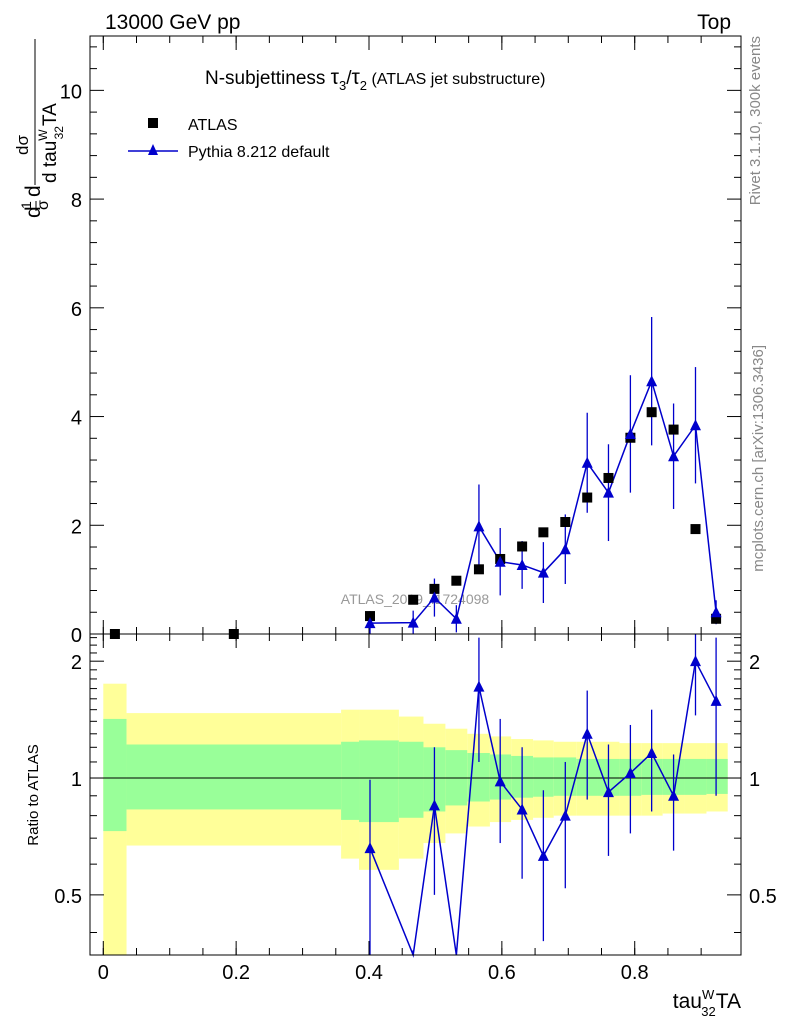  Describe the element at coordinates (543, 501) in the screenshot. I see `pythia-line` at that location.